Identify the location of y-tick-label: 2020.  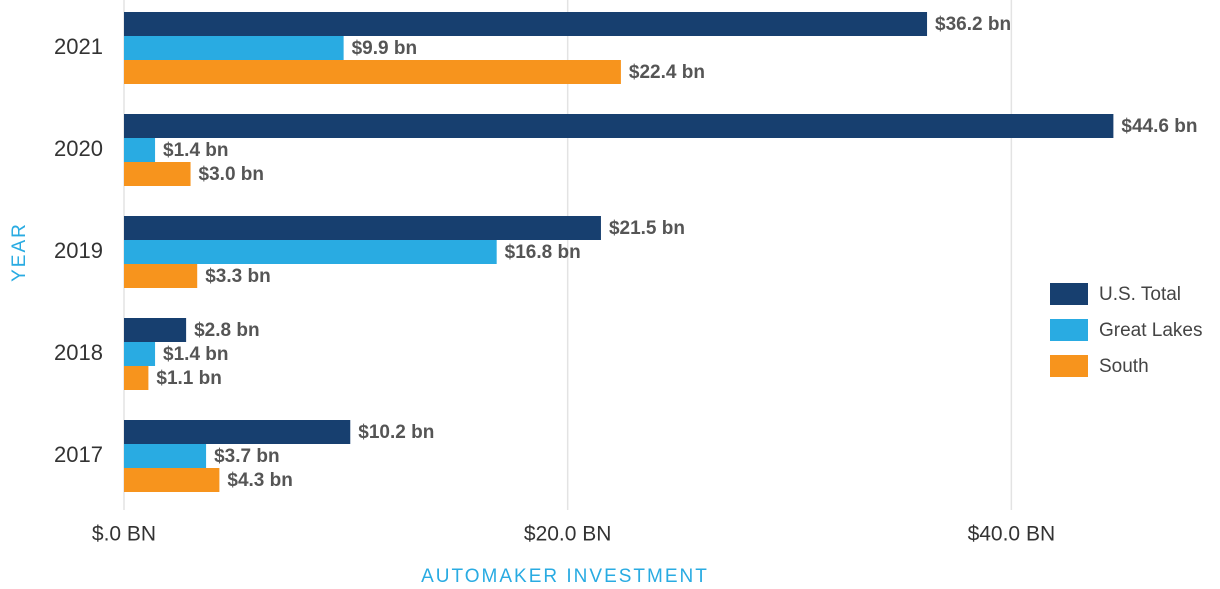
(78, 148).